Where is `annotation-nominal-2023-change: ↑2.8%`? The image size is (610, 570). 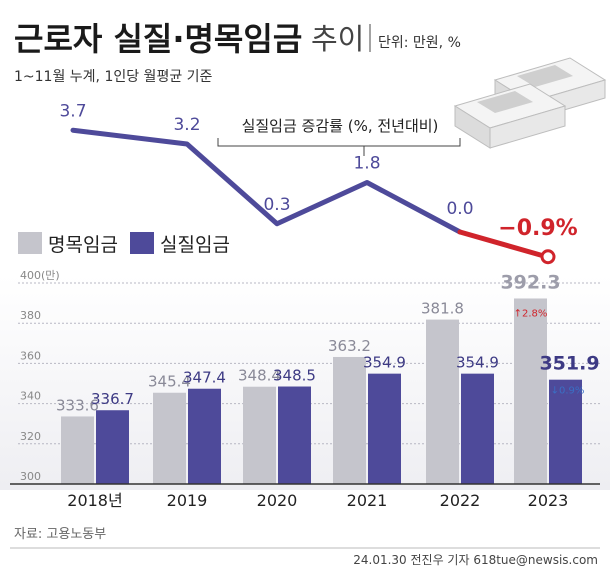
annotation-nominal-2023-change: ↑2.8% is located at coordinates (531, 313).